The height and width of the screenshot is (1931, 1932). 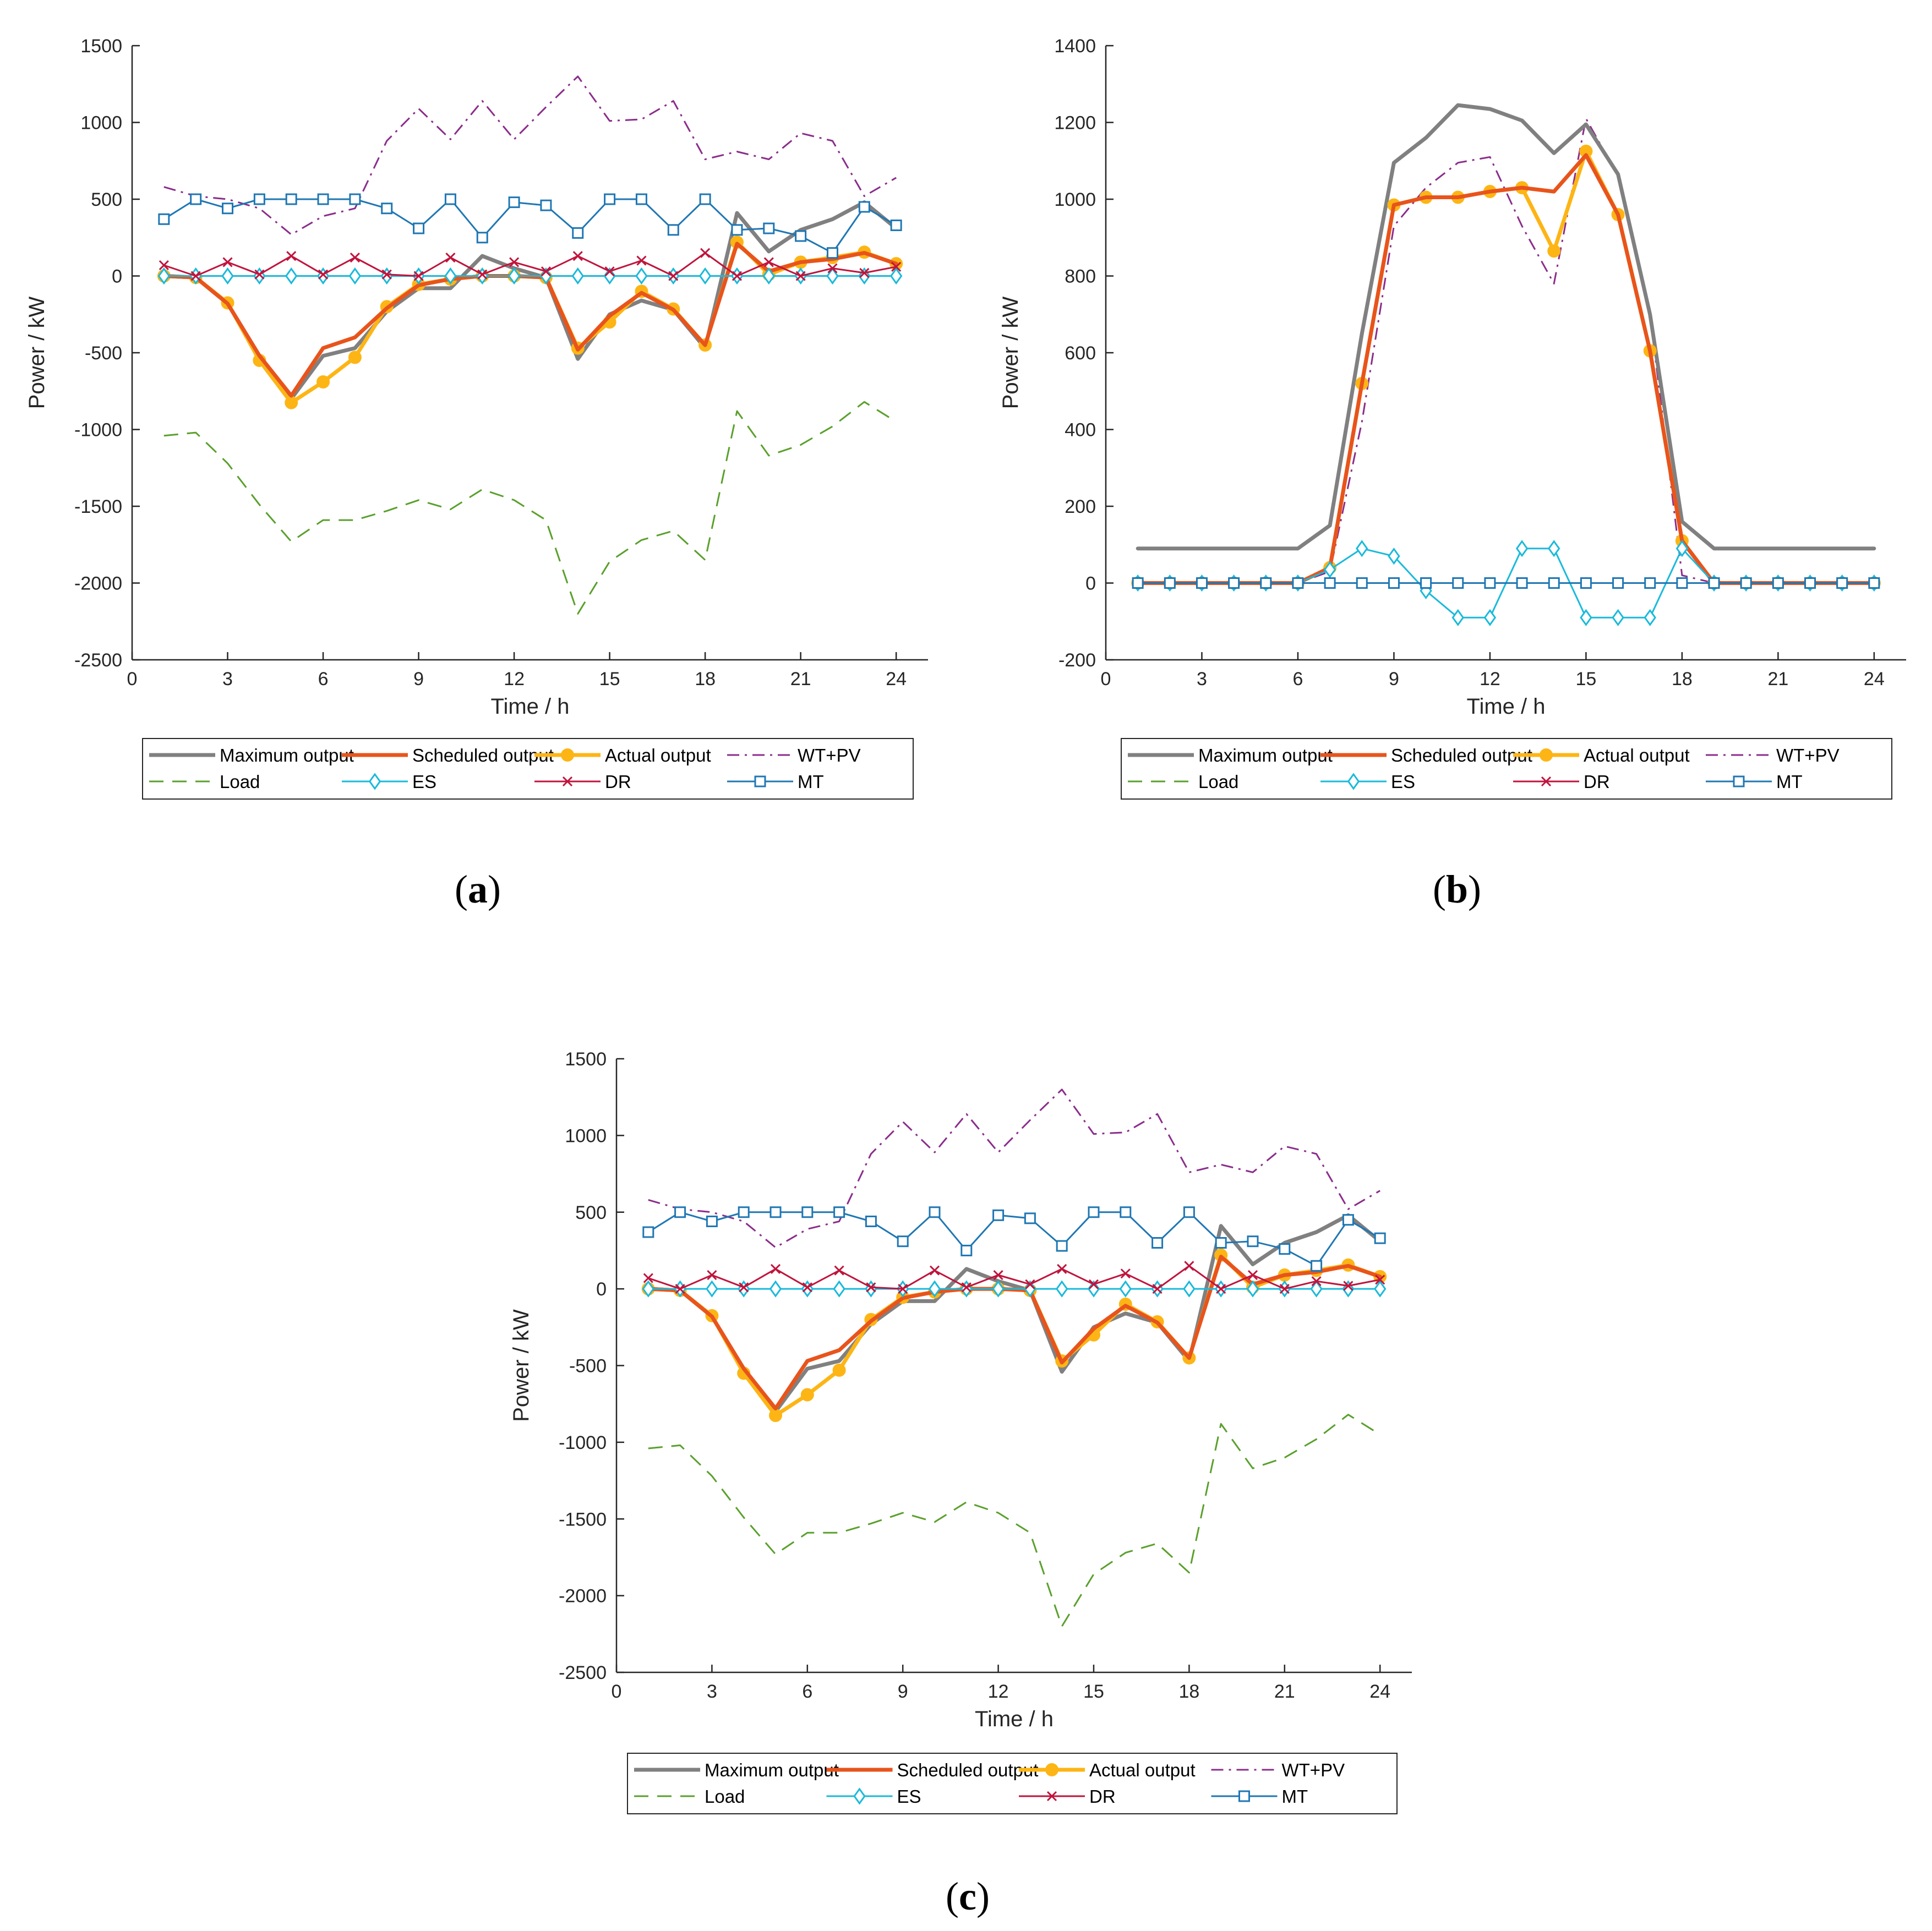 What do you see at coordinates (101, 123) in the screenshot?
I see `y-tick-label: 1000` at bounding box center [101, 123].